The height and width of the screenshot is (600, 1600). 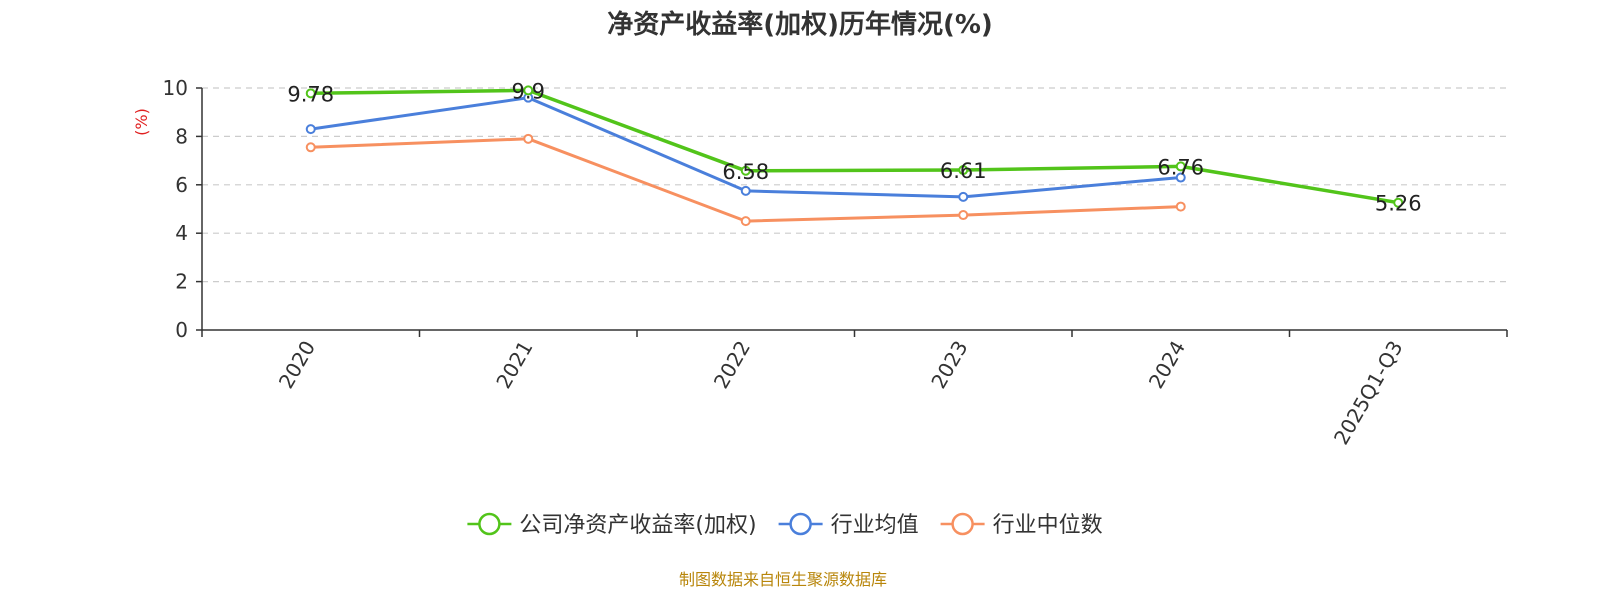 I want to click on data-label: 6.61, so click(x=963, y=171).